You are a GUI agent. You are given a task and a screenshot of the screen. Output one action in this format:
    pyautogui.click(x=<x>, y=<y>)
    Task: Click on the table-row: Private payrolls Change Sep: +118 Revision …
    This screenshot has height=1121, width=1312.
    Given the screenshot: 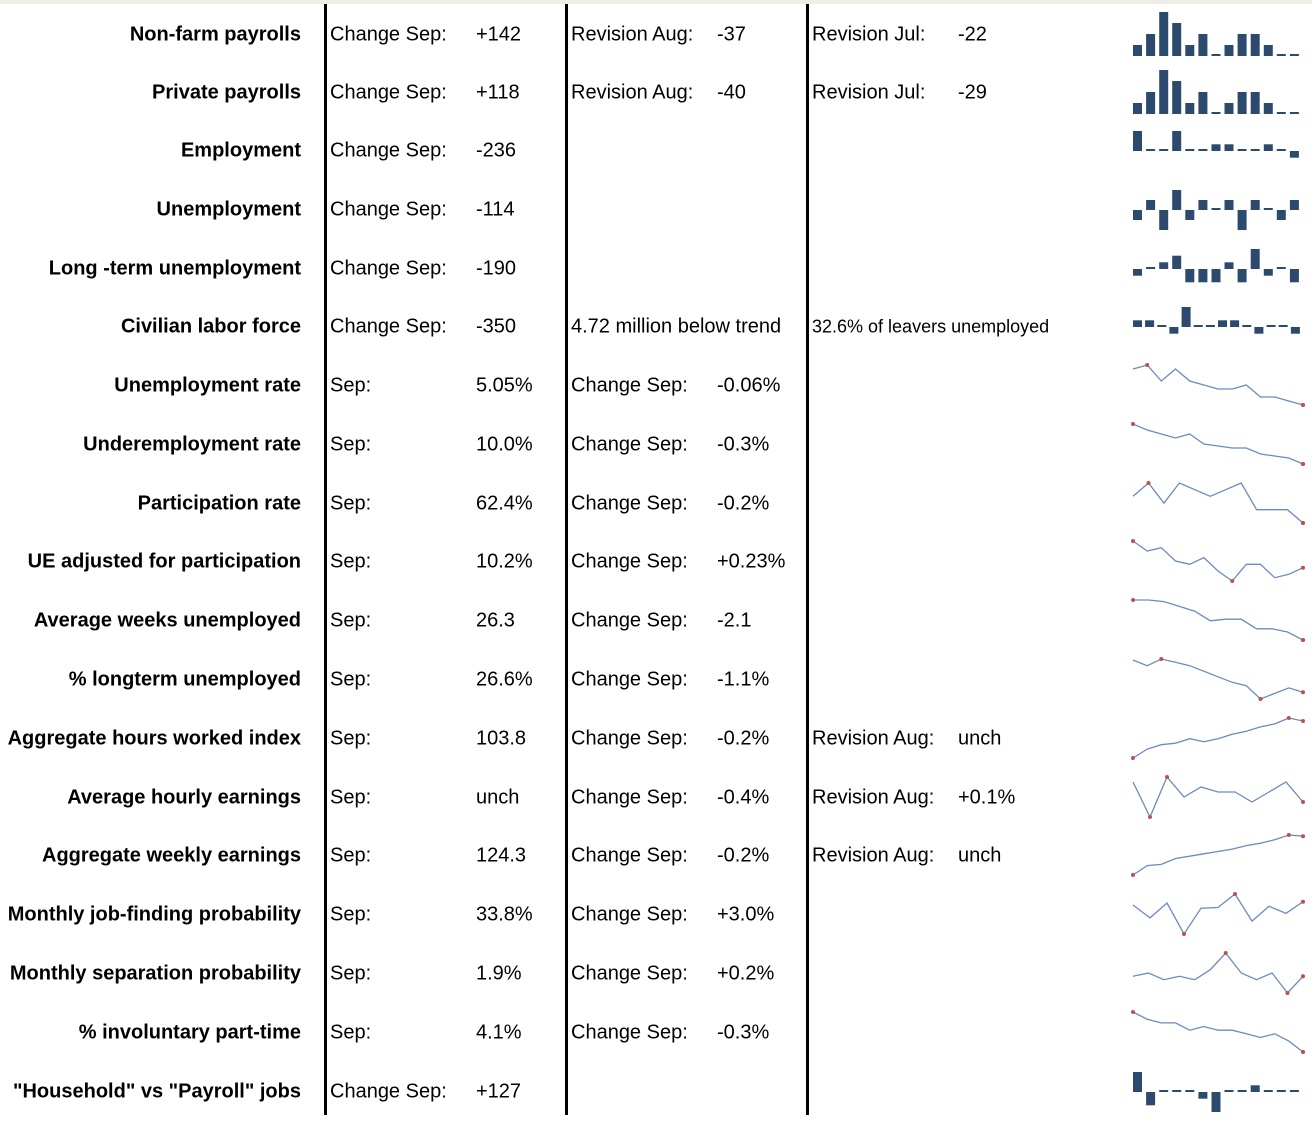 What is the action you would take?
    pyautogui.click(x=656, y=93)
    